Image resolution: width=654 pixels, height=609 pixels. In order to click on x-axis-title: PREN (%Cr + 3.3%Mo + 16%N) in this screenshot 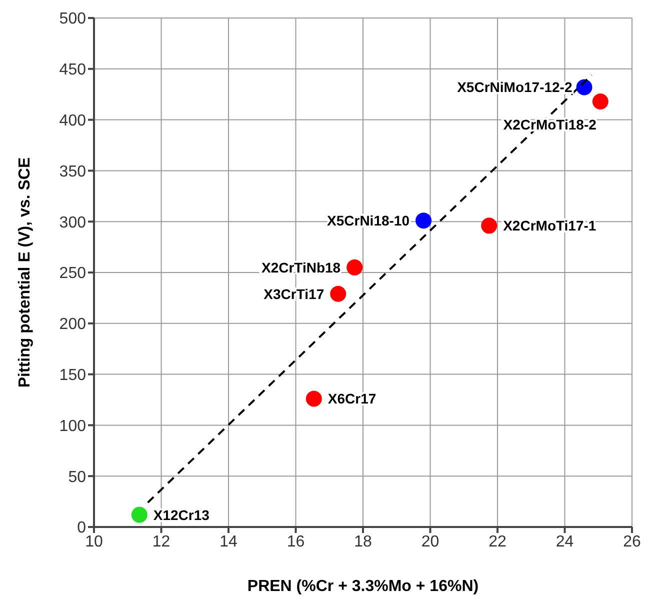, I will do `click(363, 586)`.